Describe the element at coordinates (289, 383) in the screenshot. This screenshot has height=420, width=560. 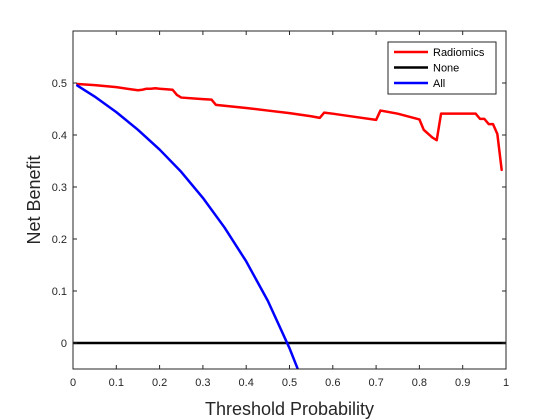
I see `x-tick-label: 0.5` at that location.